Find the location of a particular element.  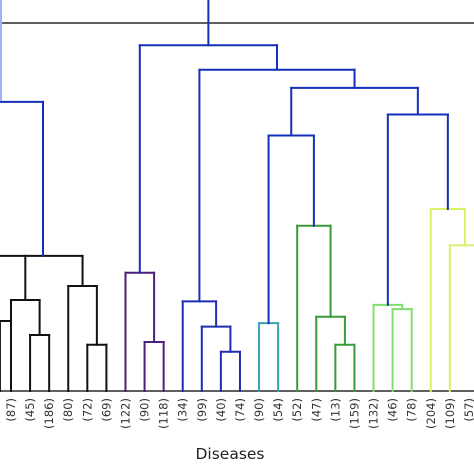

leaf-label: (87) is located at coordinates (11, 410).